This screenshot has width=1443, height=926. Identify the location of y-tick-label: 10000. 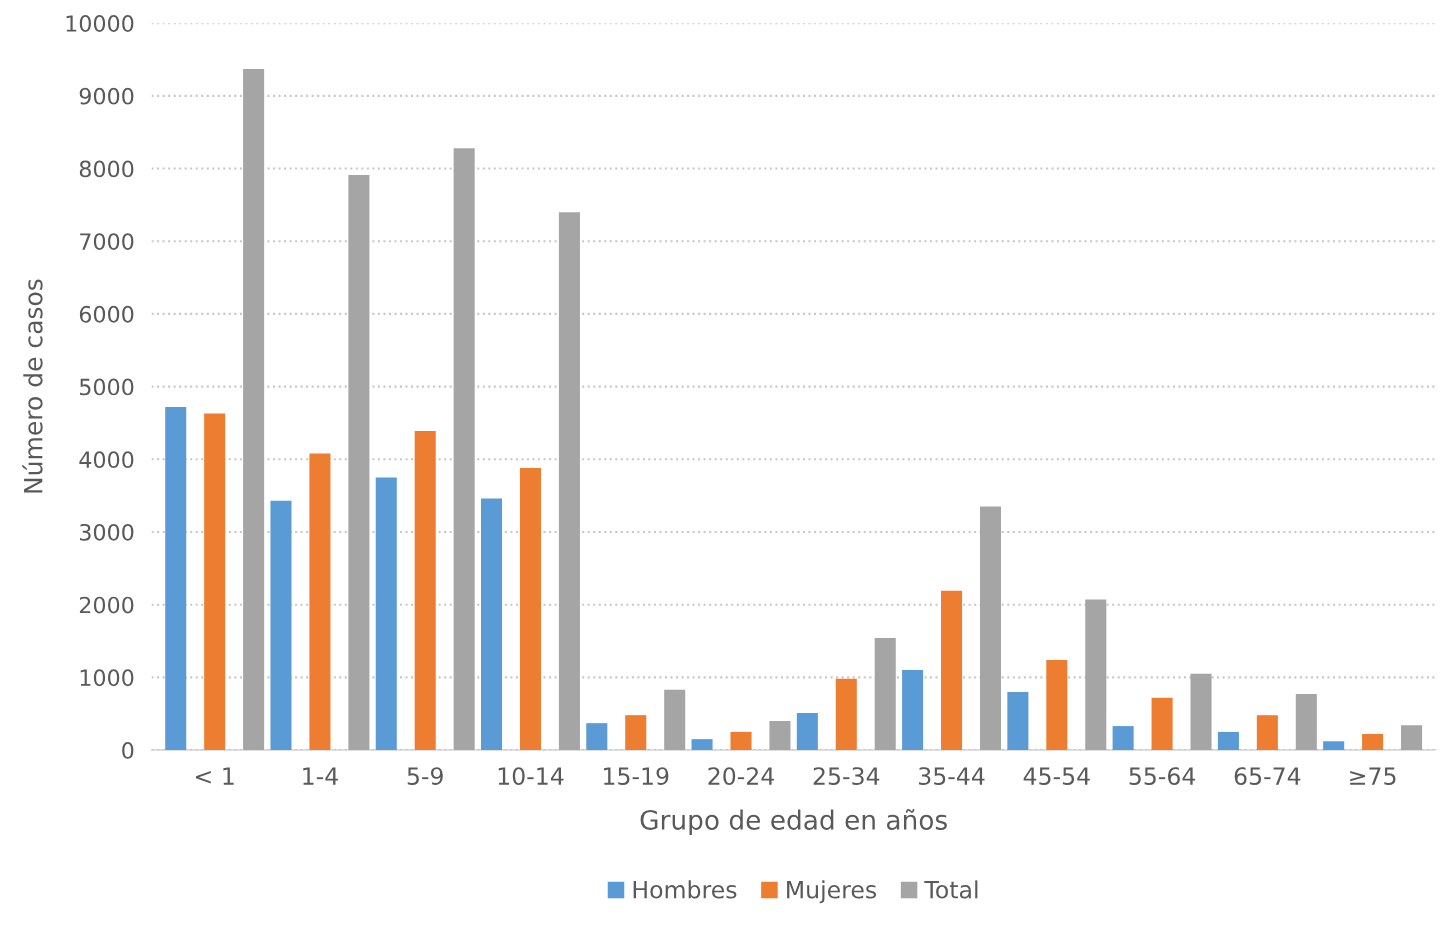
(100, 23).